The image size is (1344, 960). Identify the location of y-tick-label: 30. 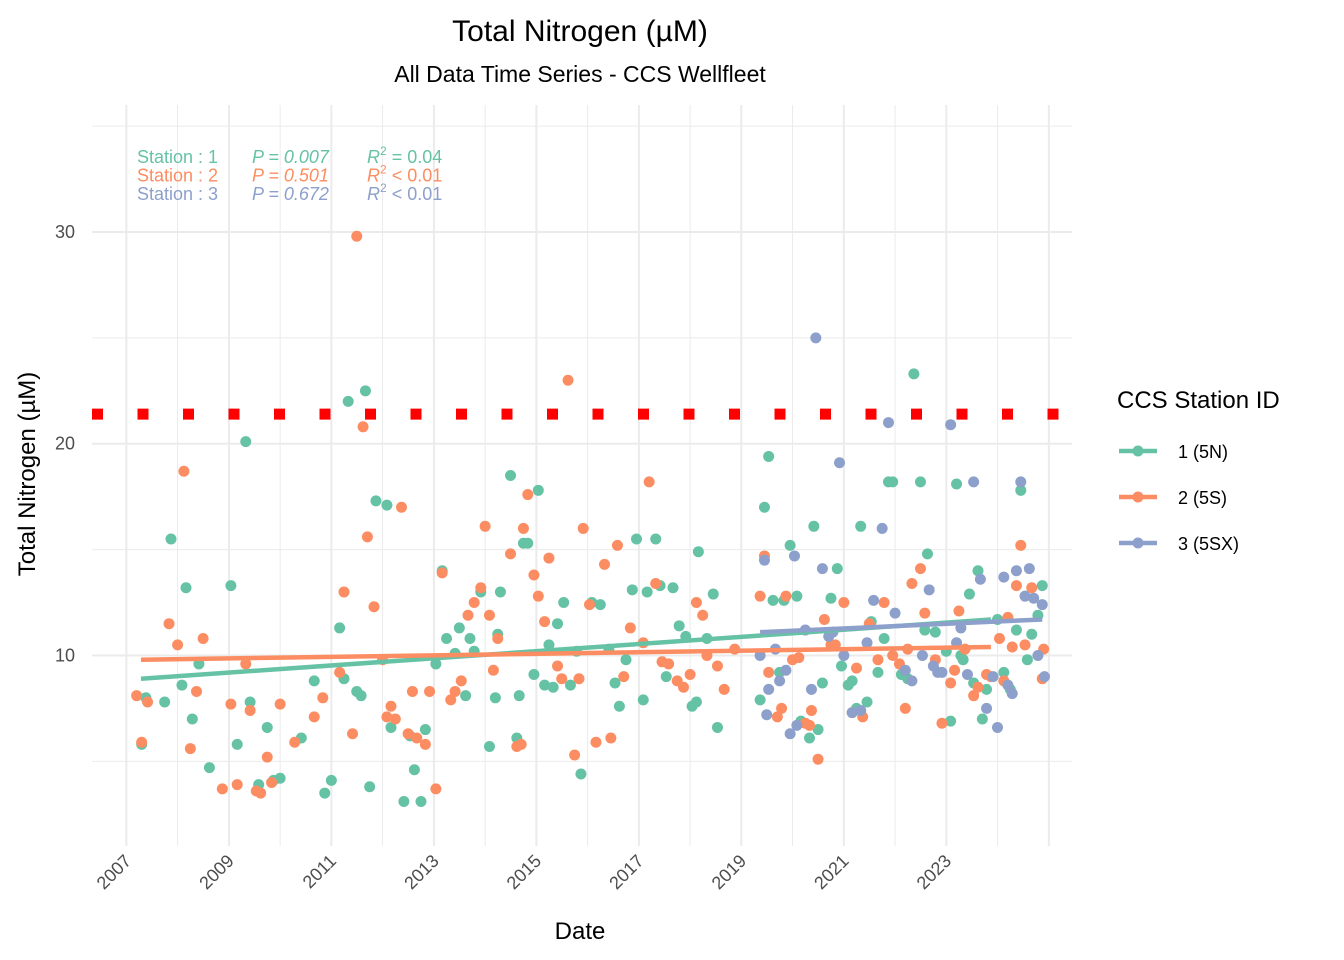
(65, 232).